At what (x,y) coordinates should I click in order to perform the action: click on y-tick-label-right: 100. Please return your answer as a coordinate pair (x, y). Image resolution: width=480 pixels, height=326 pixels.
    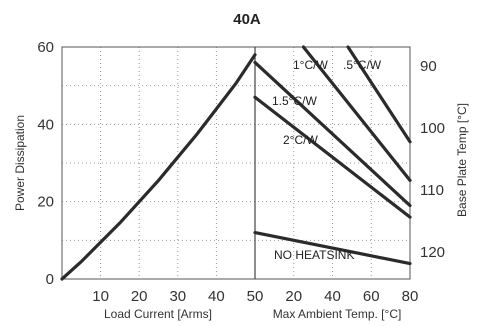
    Looking at the image, I should click on (432, 128).